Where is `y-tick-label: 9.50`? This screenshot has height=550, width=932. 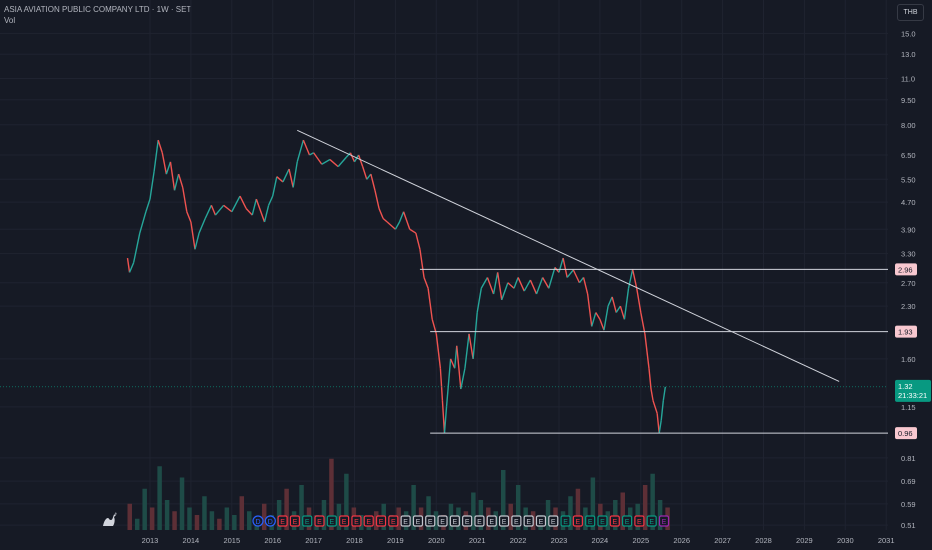 y-tick-label: 9.50 is located at coordinates (908, 100).